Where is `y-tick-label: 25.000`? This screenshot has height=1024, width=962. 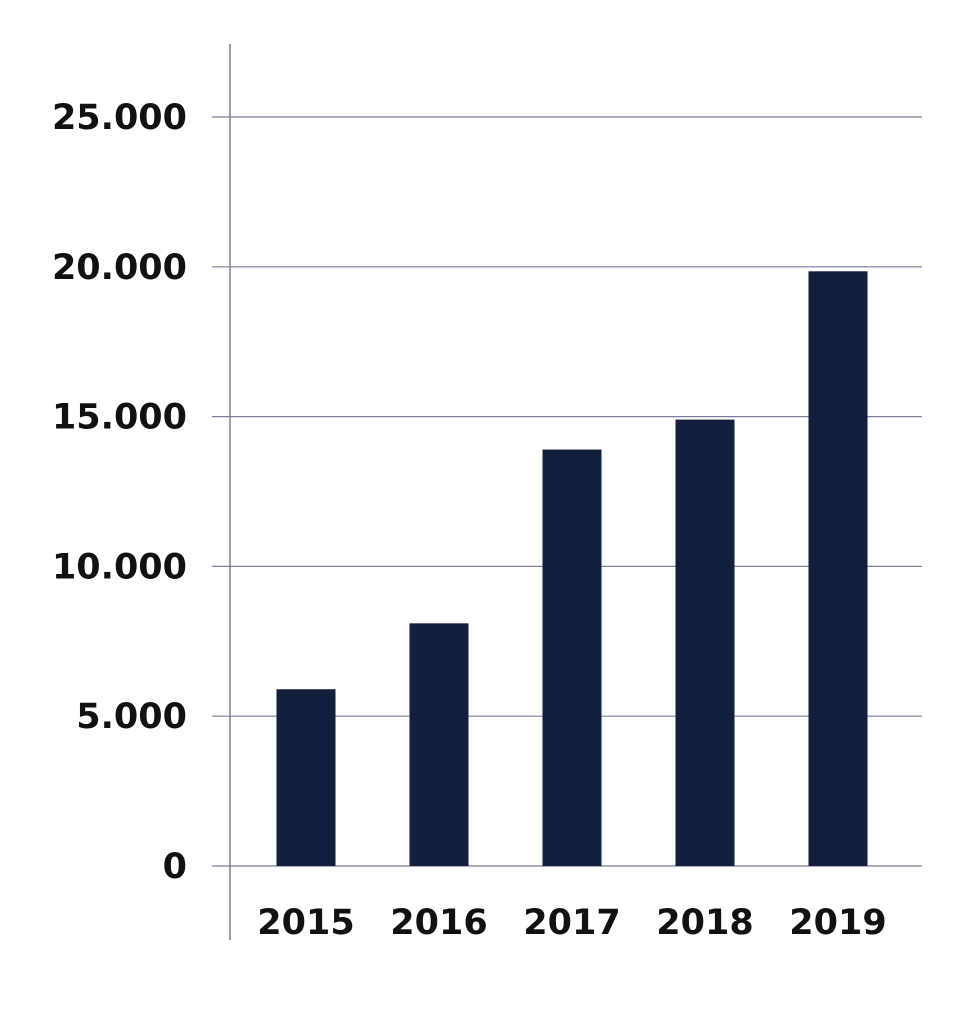
y-tick-label: 25.000 is located at coordinates (119, 118).